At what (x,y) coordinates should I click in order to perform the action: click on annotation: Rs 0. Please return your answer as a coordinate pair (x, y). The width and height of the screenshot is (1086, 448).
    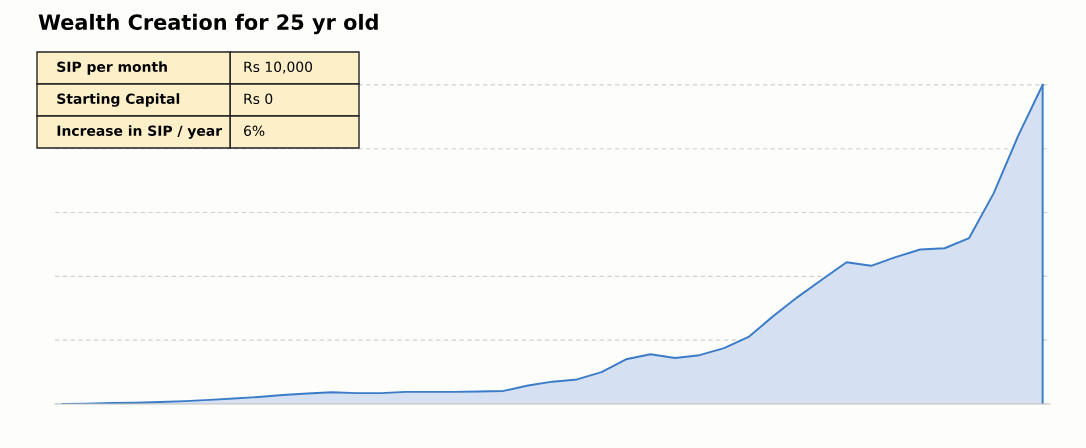
    Looking at the image, I should click on (258, 99).